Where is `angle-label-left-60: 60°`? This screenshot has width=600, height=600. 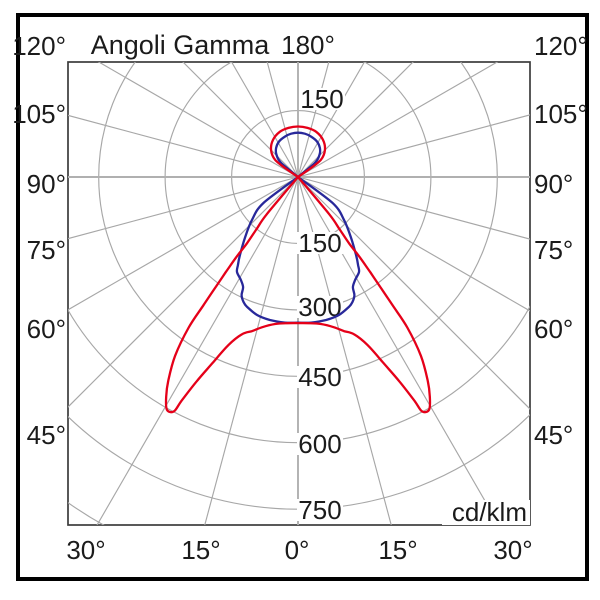
angle-label-left-60: 60° is located at coordinates (46, 329).